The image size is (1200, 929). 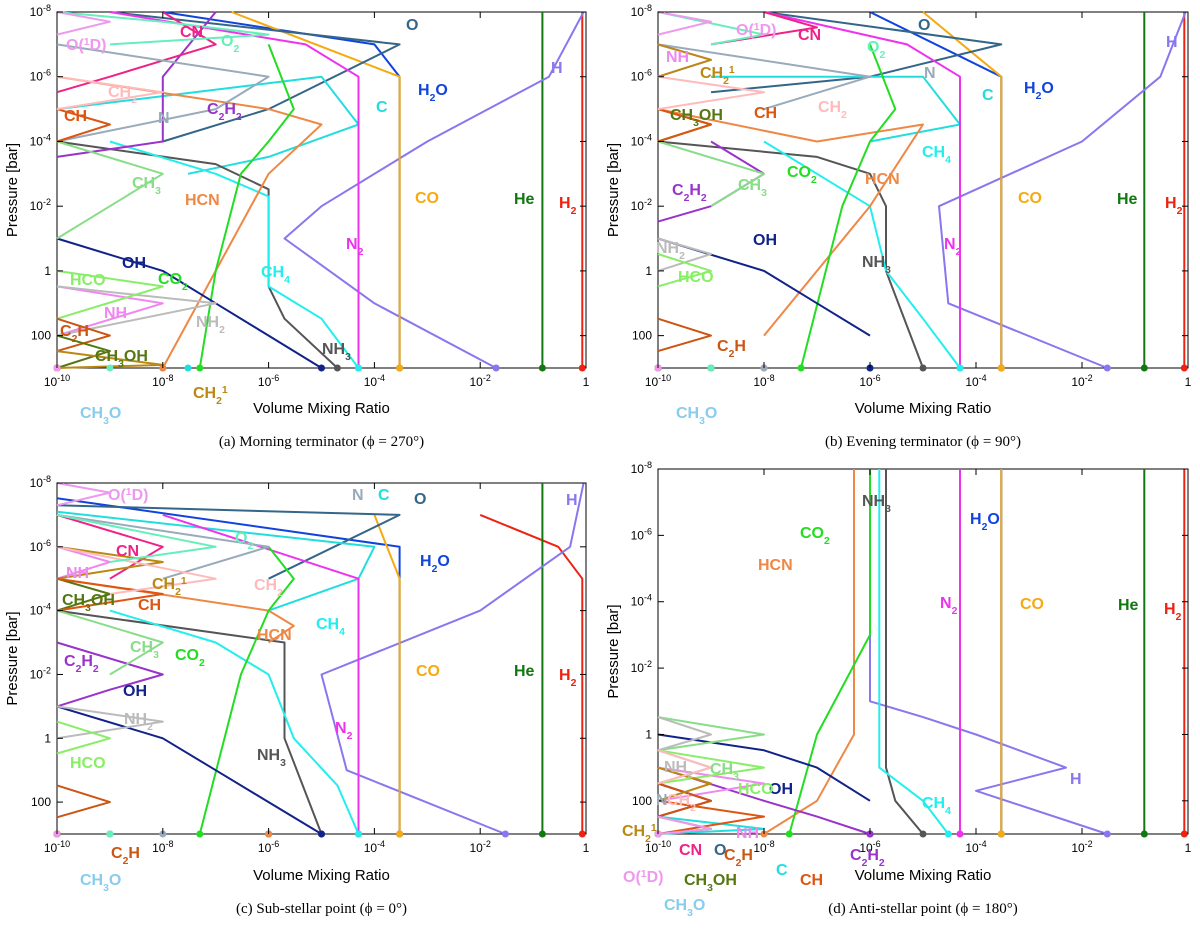 I want to click on species-label: CH2, so click(x=681, y=803).